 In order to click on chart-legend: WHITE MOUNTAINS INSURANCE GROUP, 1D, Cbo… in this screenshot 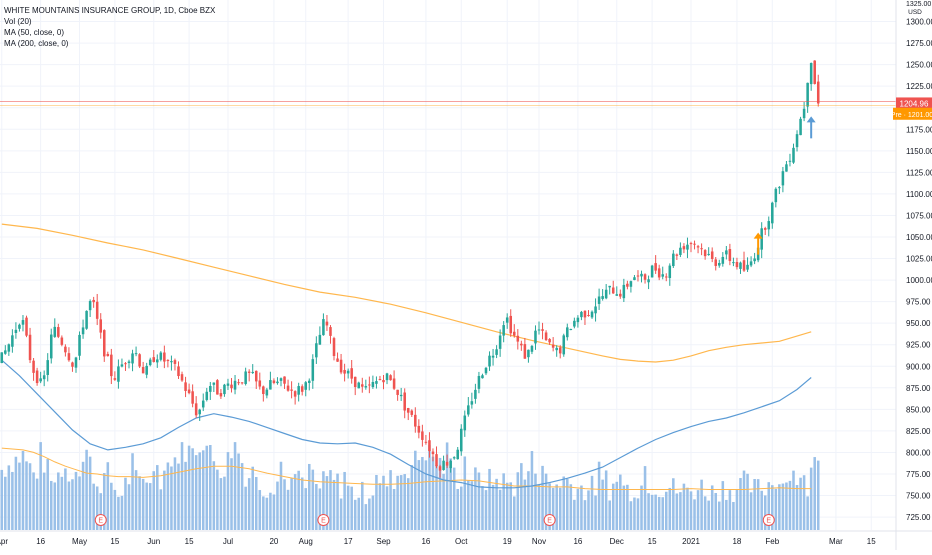, I will do `click(109, 27)`.